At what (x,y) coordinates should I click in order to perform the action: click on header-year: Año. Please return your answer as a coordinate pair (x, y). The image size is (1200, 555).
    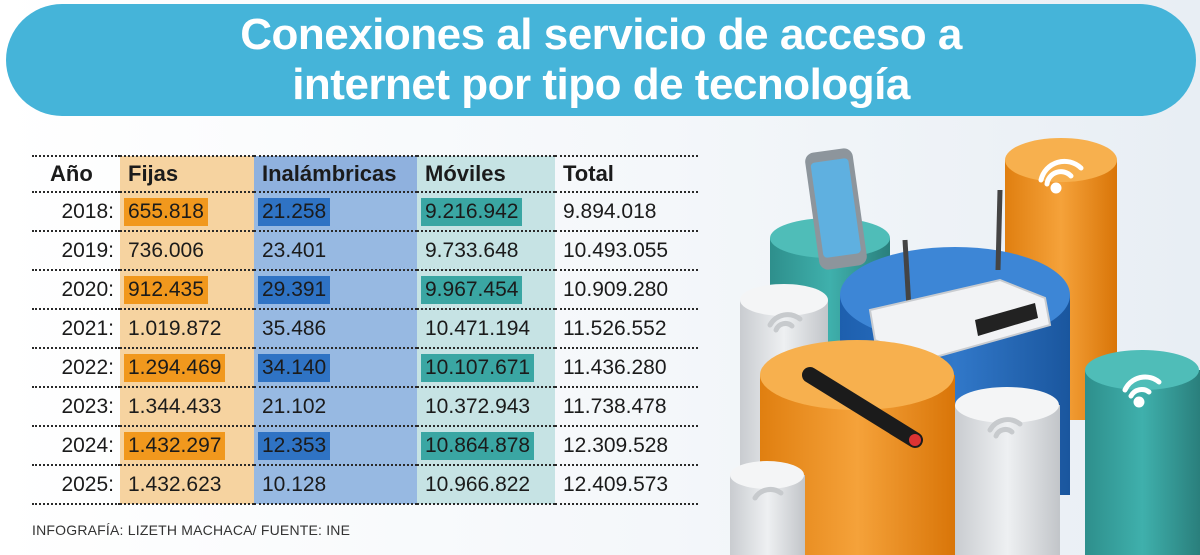
    Looking at the image, I should click on (76, 174).